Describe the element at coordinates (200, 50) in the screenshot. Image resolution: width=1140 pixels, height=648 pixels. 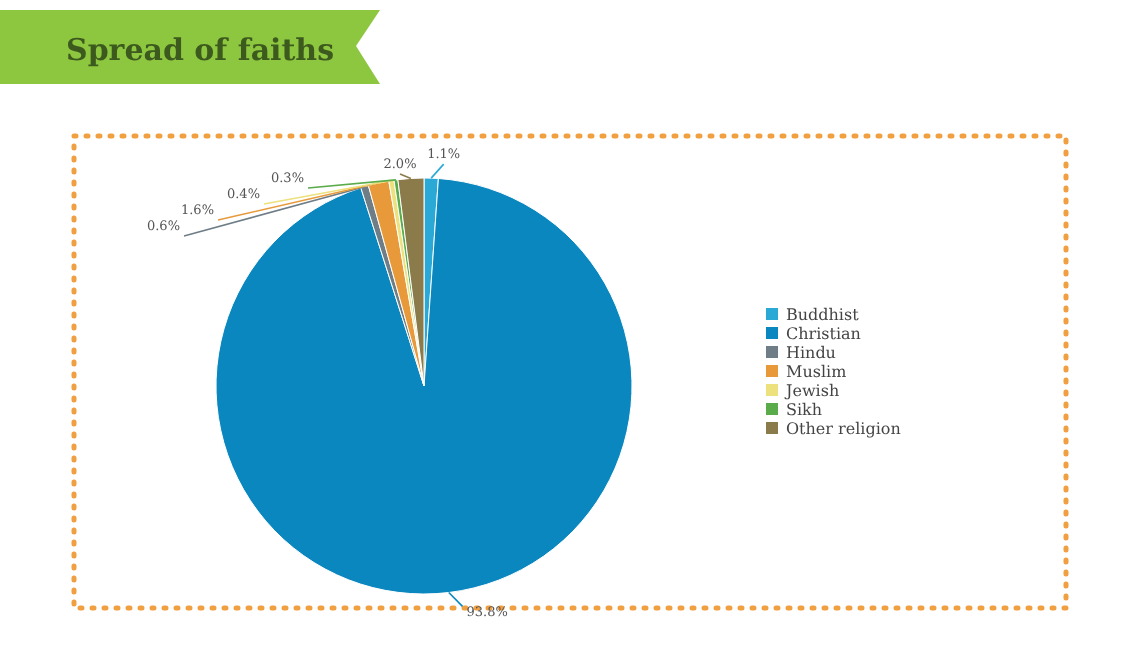
I see `chart-title: Spread of faiths` at that location.